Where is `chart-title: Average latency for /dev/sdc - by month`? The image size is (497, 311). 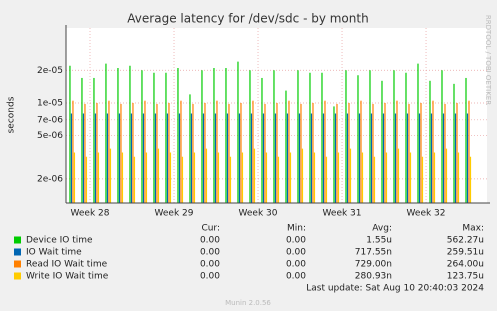
chart-title: Average latency for /dev/sdc - by month is located at coordinates (247, 19).